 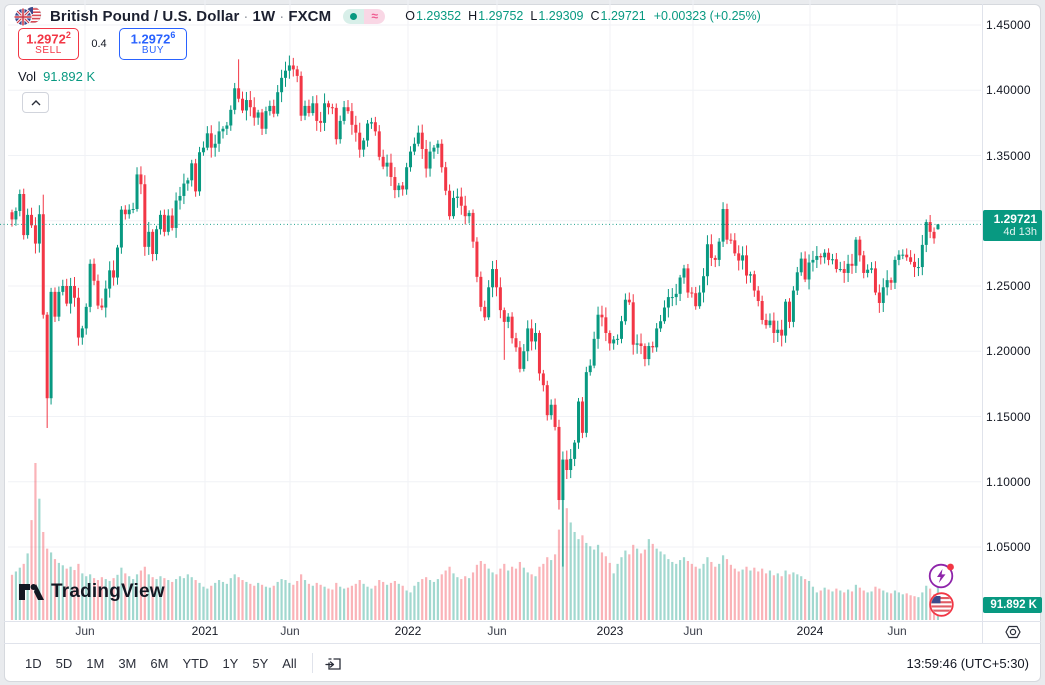 What do you see at coordinates (31, 592) in the screenshot?
I see `tradingview-logo-icon` at bounding box center [31, 592].